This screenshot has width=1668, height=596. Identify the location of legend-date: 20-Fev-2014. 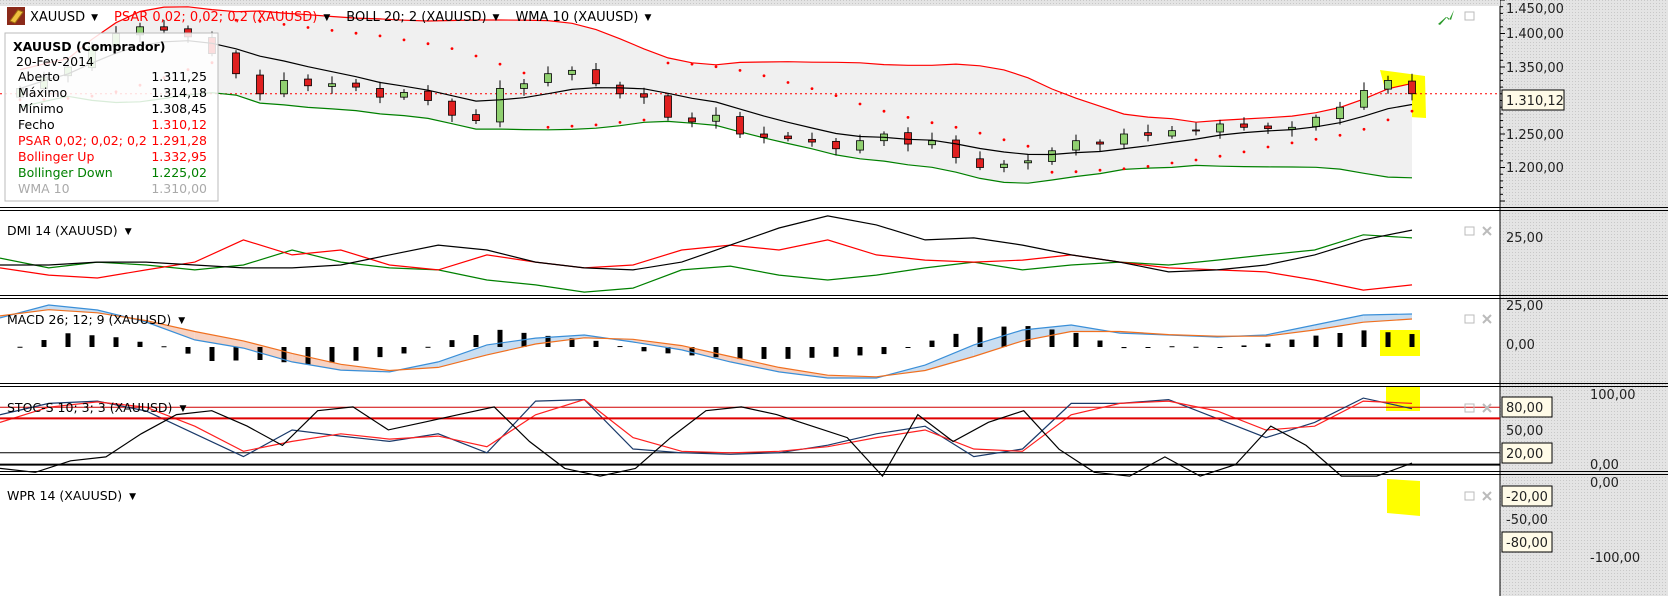
(55, 61).